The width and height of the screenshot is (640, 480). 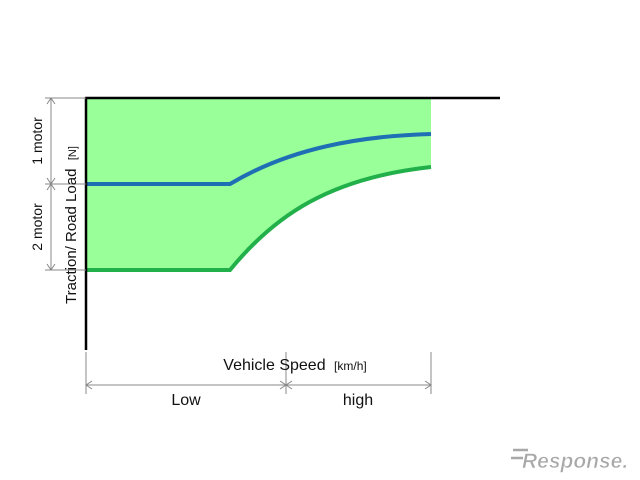 I want to click on y-axis-label-unit: [N], so click(x=73, y=153).